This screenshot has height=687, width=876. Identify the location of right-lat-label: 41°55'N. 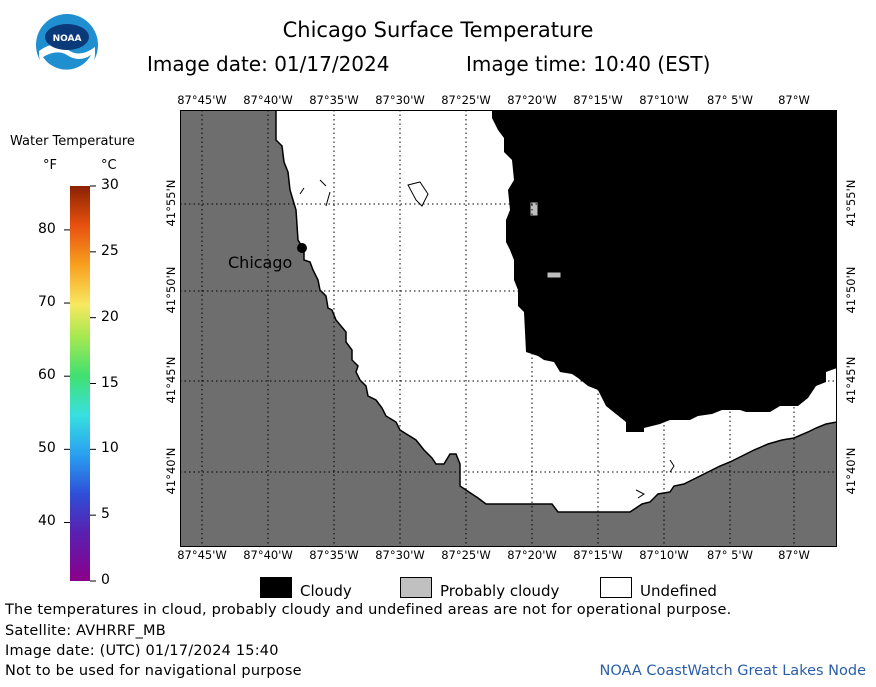
(851, 203).